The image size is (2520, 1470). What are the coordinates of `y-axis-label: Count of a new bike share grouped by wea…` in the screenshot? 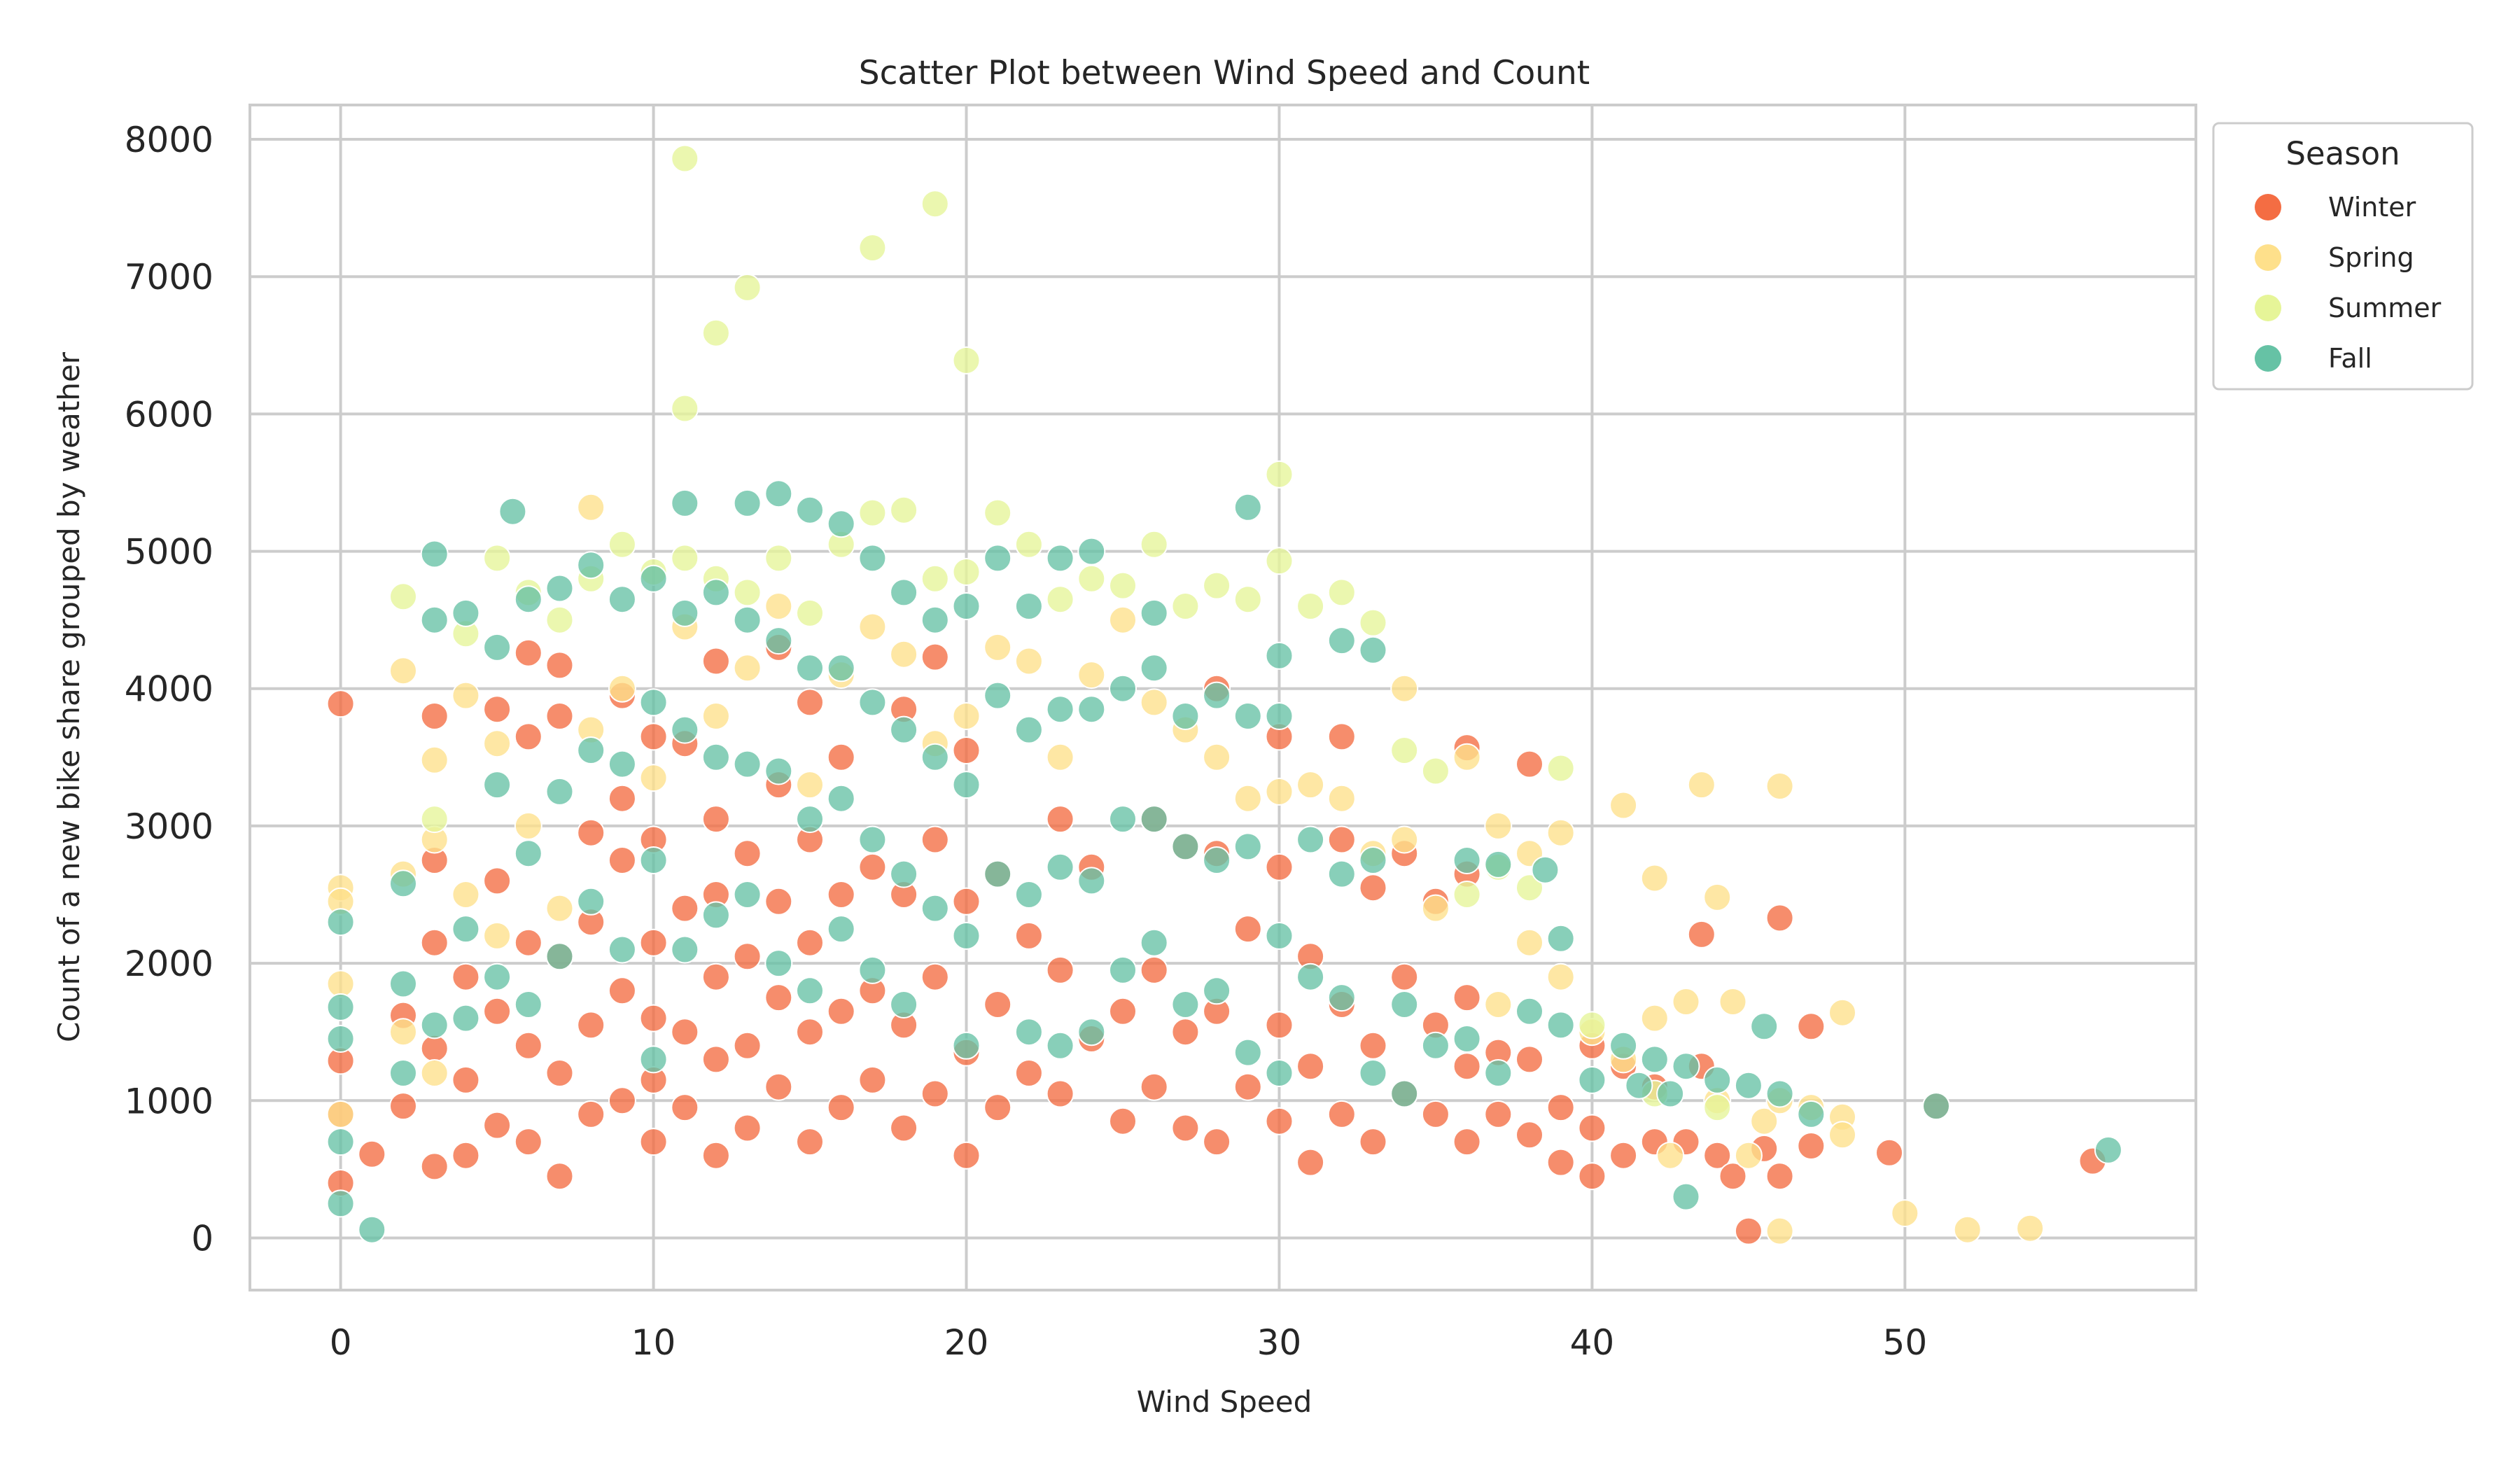 It's located at (69, 696).